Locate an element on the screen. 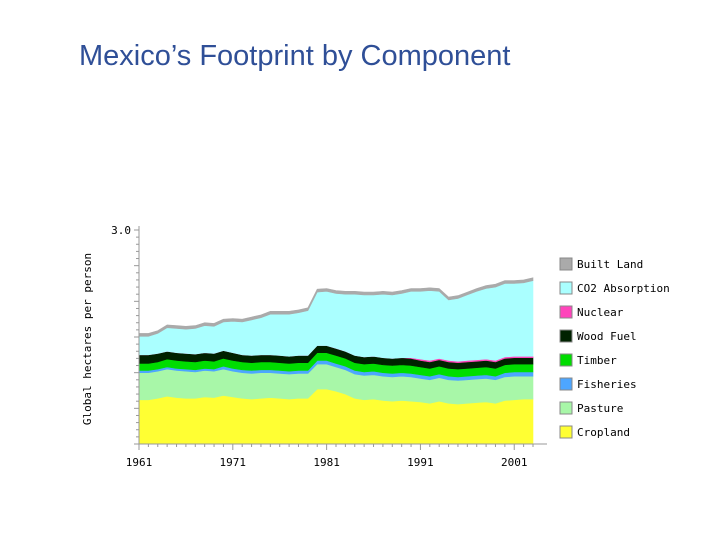 This screenshot has height=540, width=720. slide-title: Mexico’s Footprint by Component is located at coordinates (295, 56).